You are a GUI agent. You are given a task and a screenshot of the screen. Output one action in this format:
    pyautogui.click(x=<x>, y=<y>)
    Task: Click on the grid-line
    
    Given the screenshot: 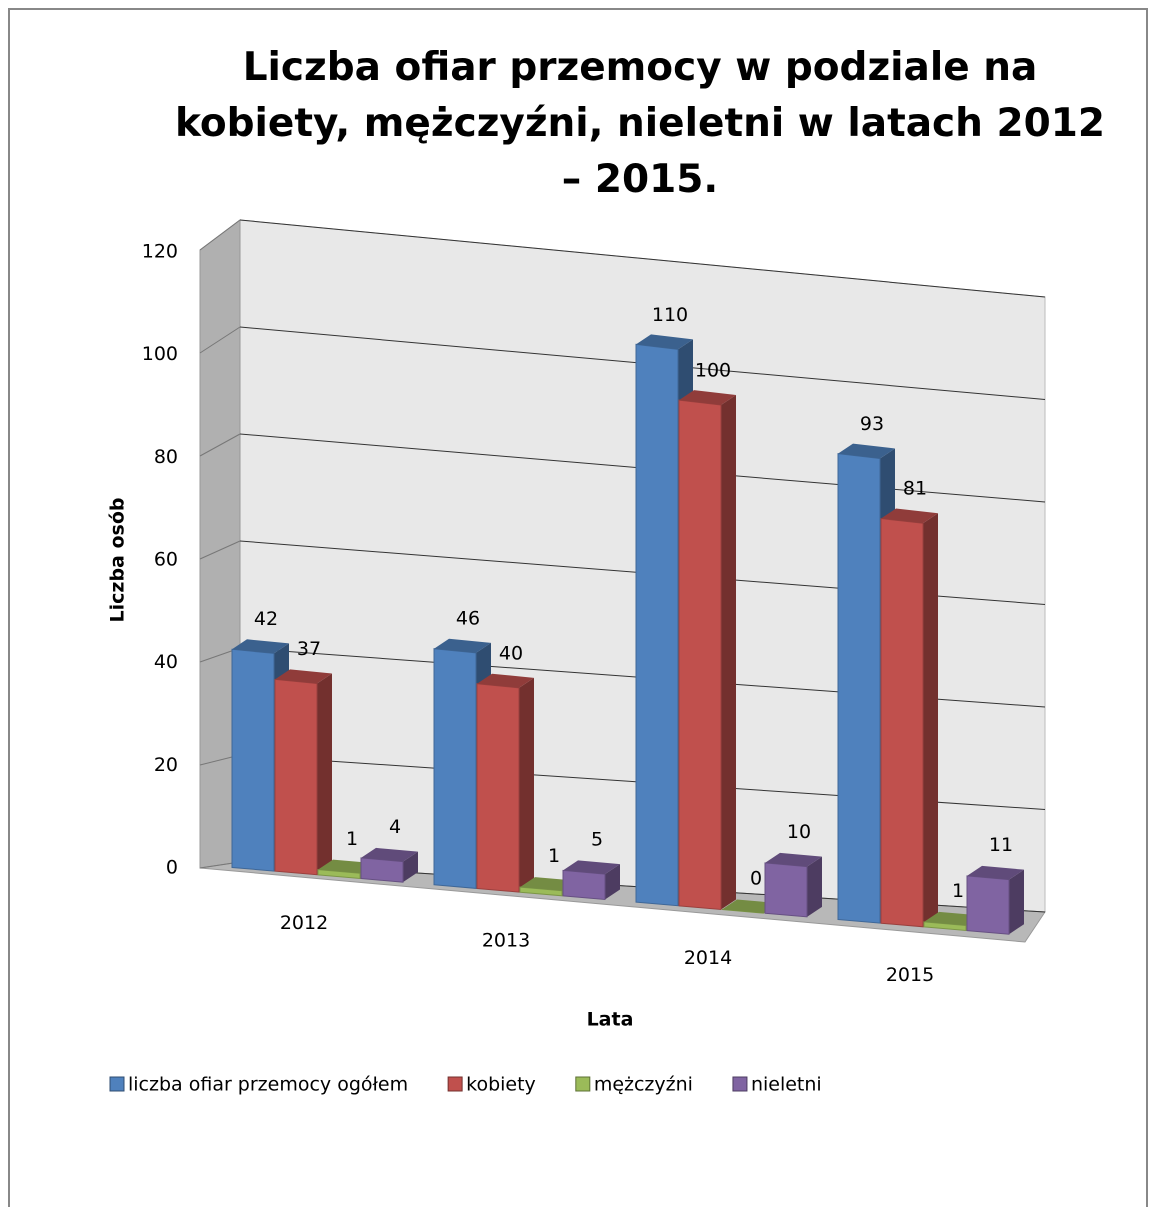 What is the action you would take?
    pyautogui.click(x=642, y=258)
    